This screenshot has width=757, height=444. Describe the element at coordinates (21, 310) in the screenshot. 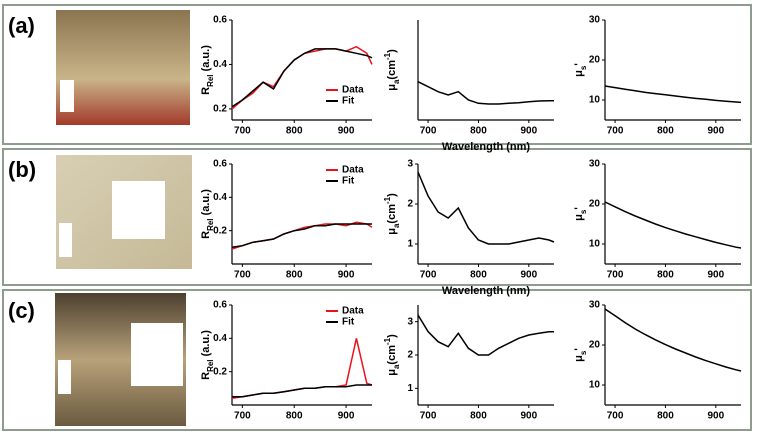

I see `panel-label: (c)` at that location.